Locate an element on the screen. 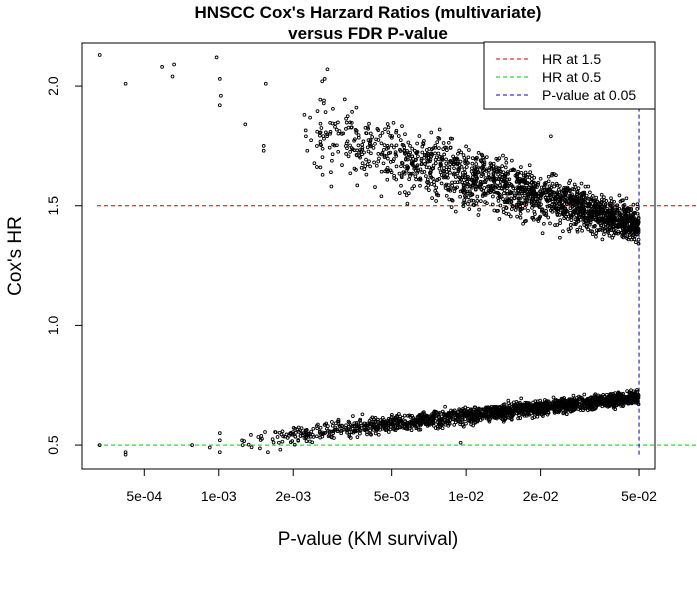 The image size is (697, 609). legend-entry-1: HR at 1.5 is located at coordinates (571, 59).